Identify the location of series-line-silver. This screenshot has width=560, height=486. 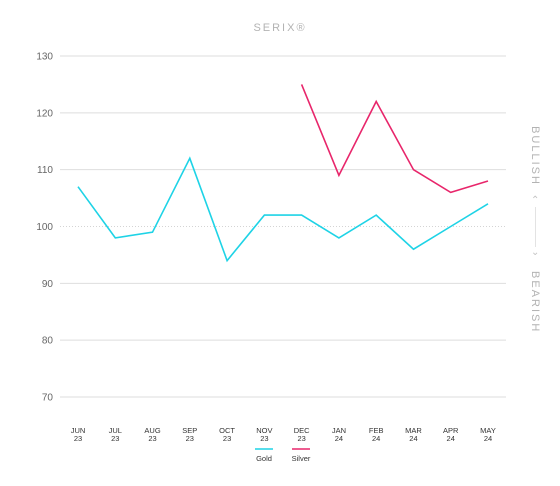
(394, 139).